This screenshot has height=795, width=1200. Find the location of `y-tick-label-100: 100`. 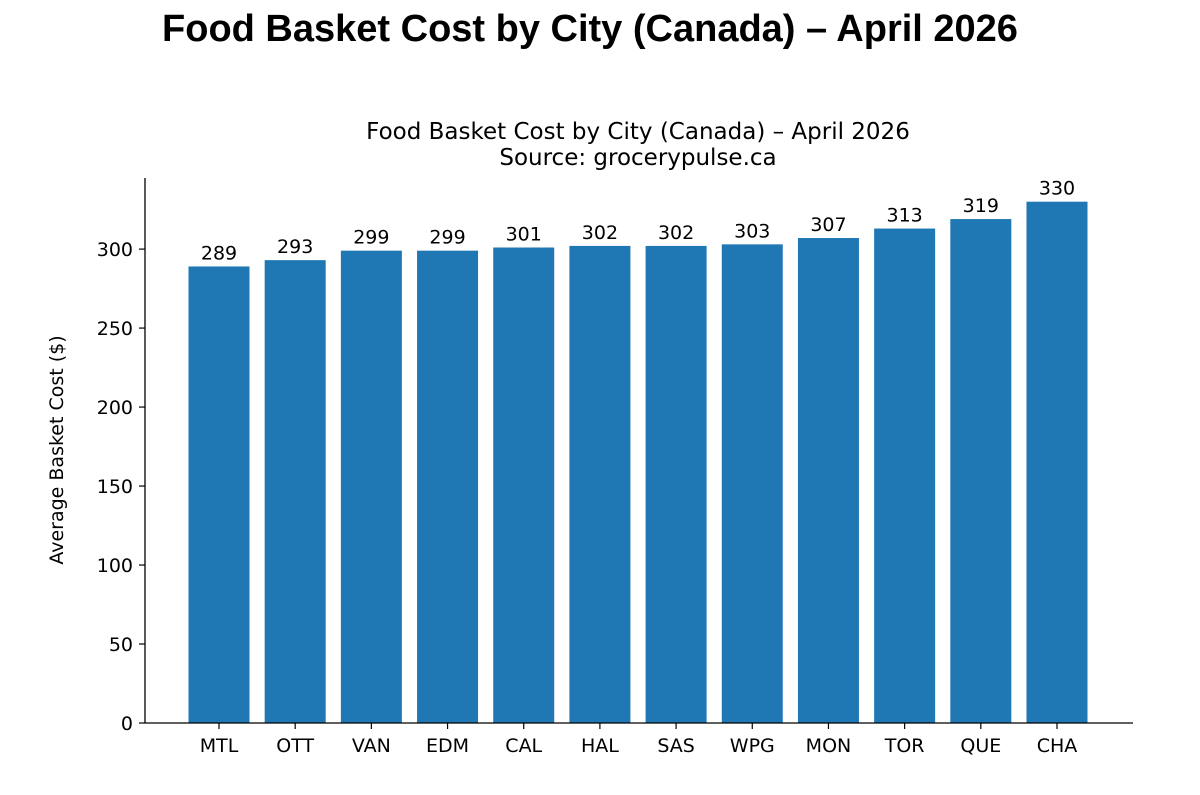

y-tick-label-100: 100 is located at coordinates (115, 566).